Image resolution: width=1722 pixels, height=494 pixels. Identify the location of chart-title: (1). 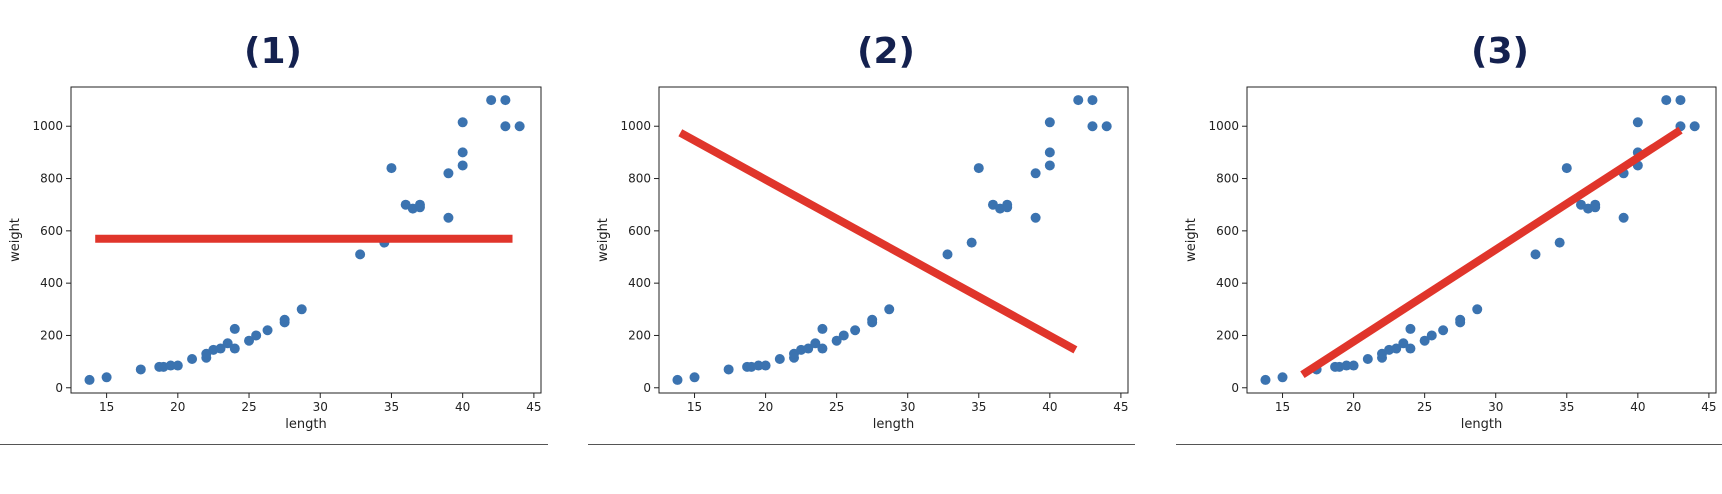
(273, 51).